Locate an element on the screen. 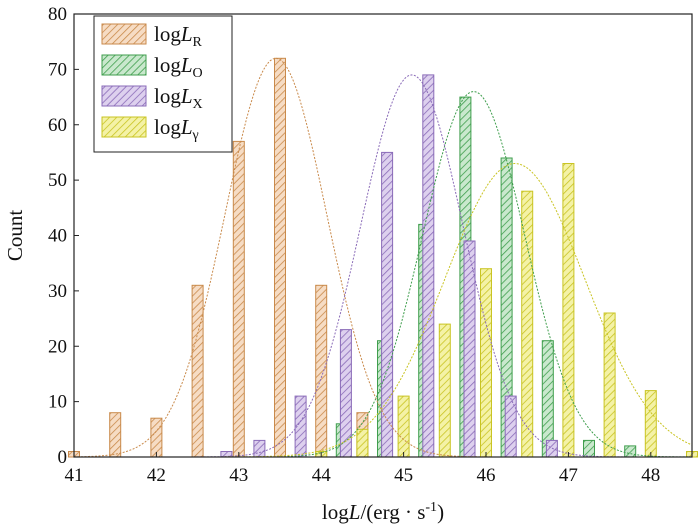 The width and height of the screenshot is (700, 527). bar-logL_O-46.7 is located at coordinates (547, 399).